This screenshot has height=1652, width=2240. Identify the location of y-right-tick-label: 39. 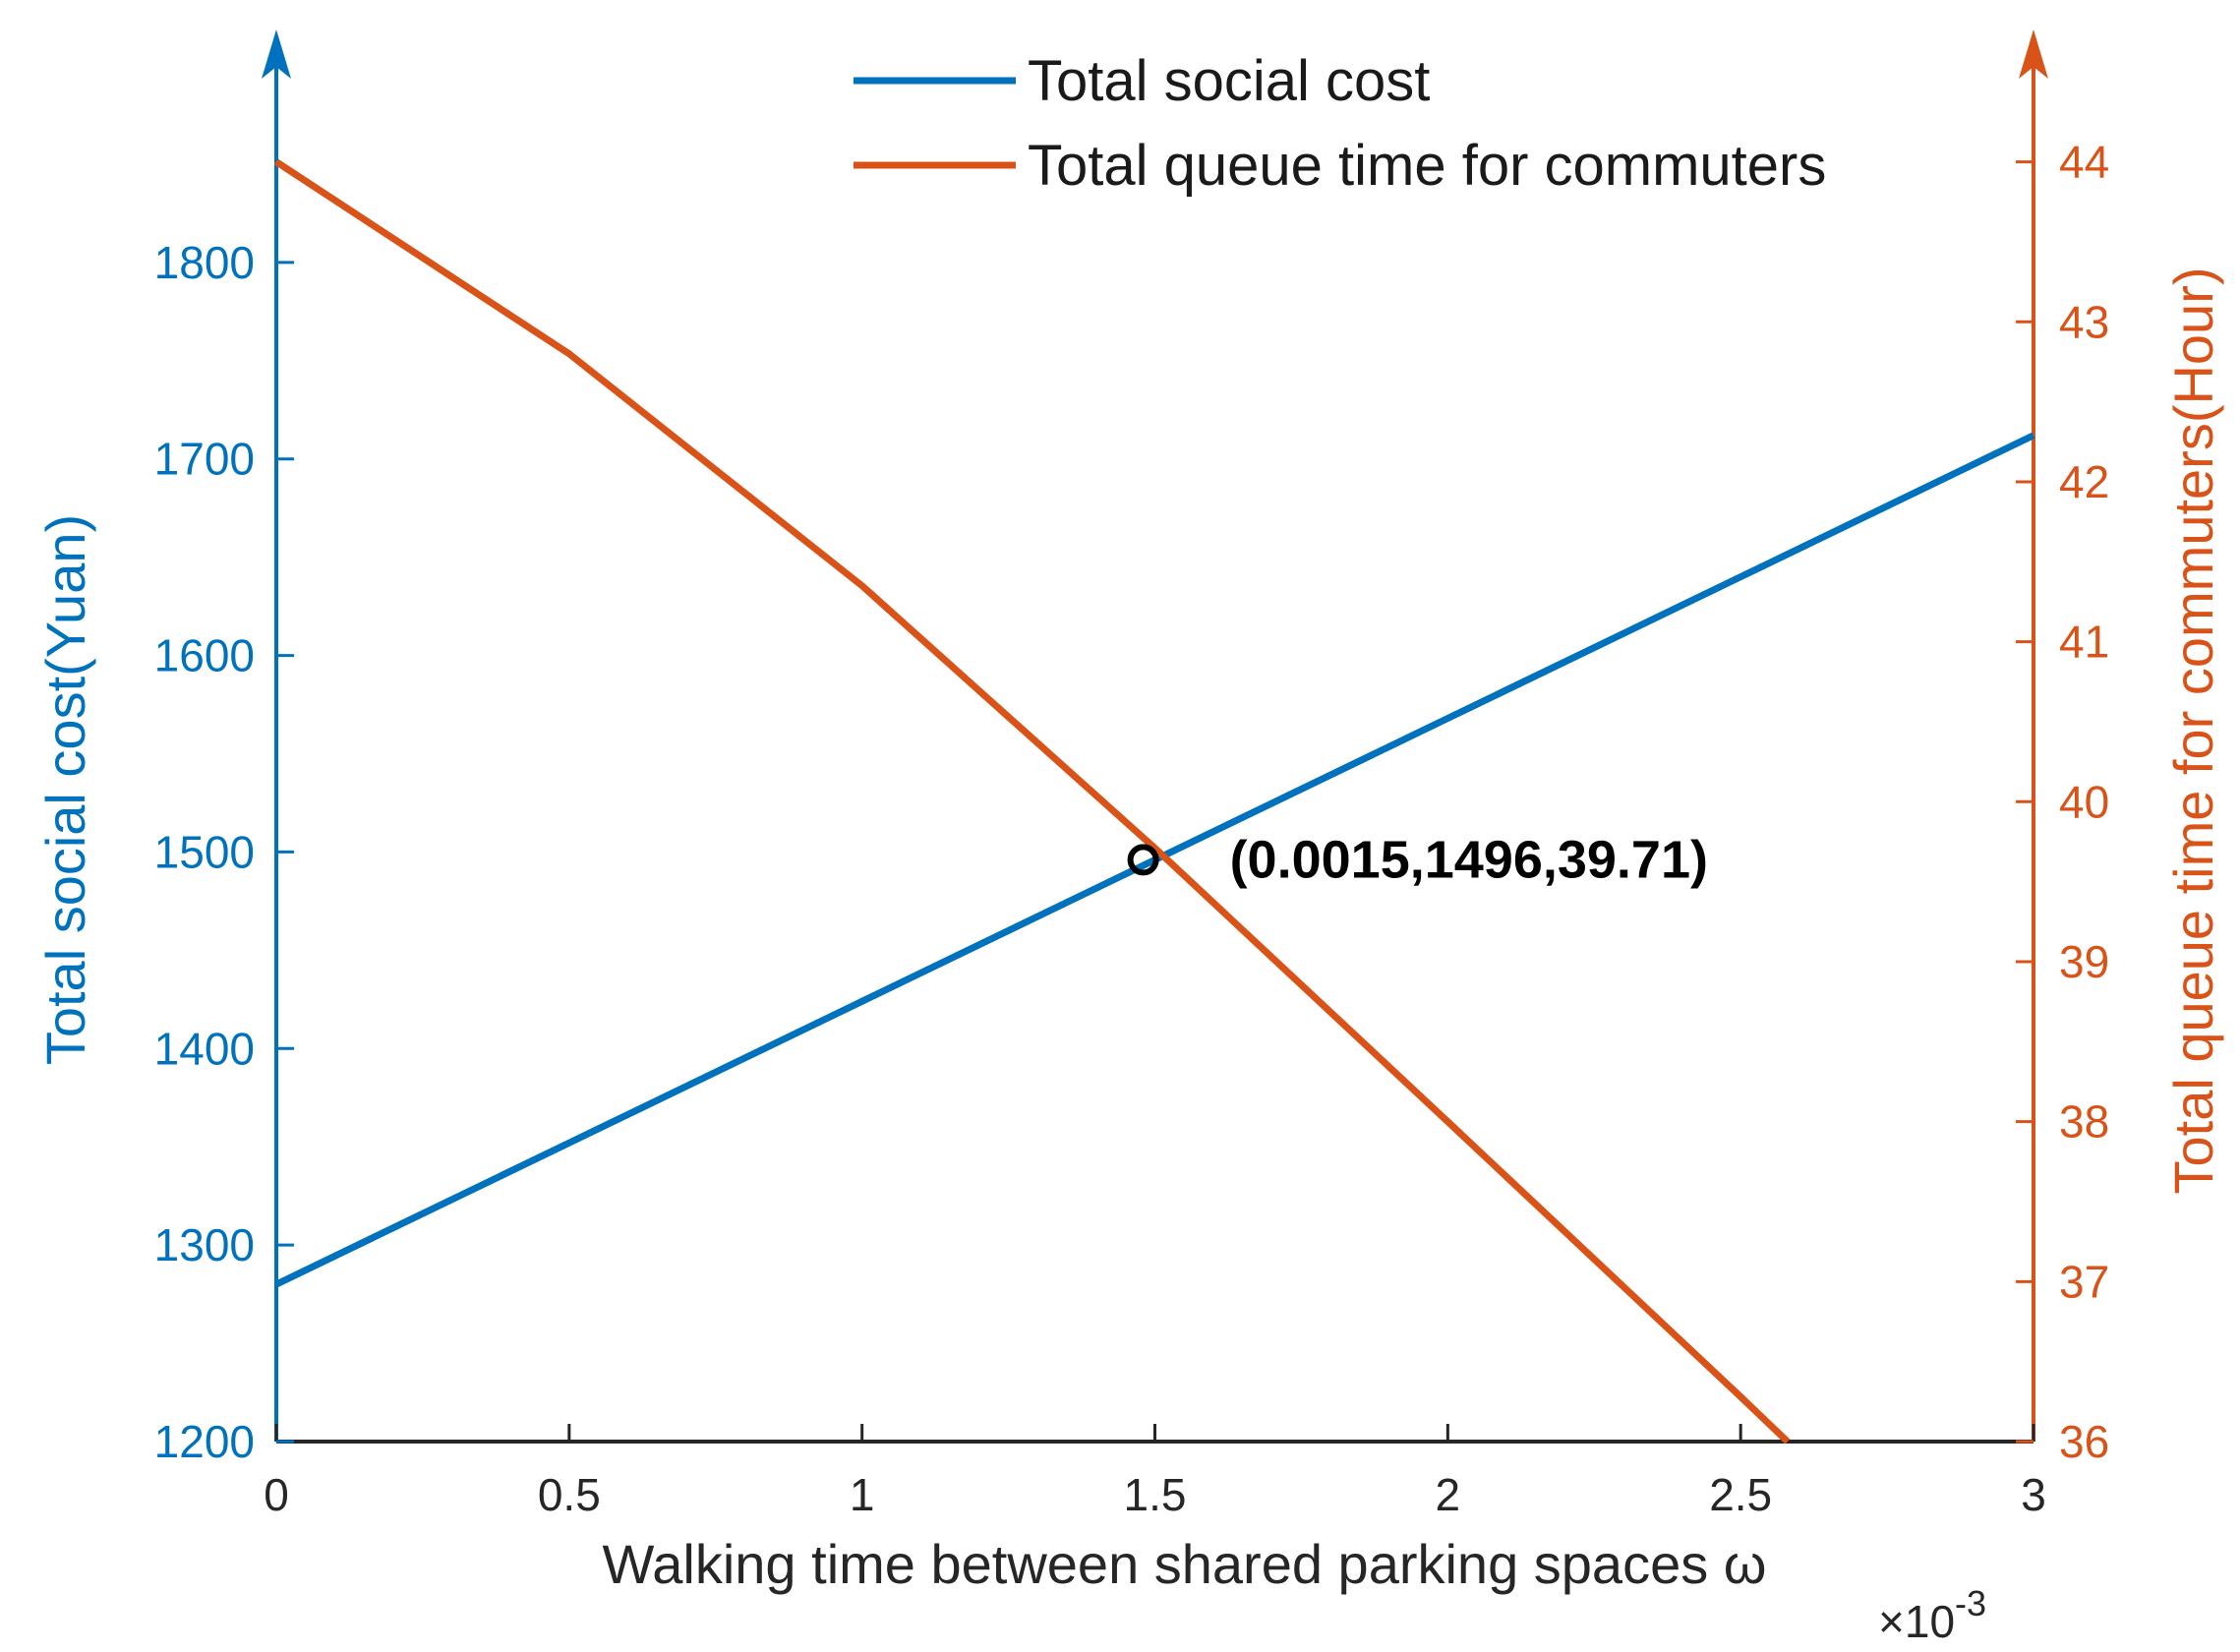
(2084, 961).